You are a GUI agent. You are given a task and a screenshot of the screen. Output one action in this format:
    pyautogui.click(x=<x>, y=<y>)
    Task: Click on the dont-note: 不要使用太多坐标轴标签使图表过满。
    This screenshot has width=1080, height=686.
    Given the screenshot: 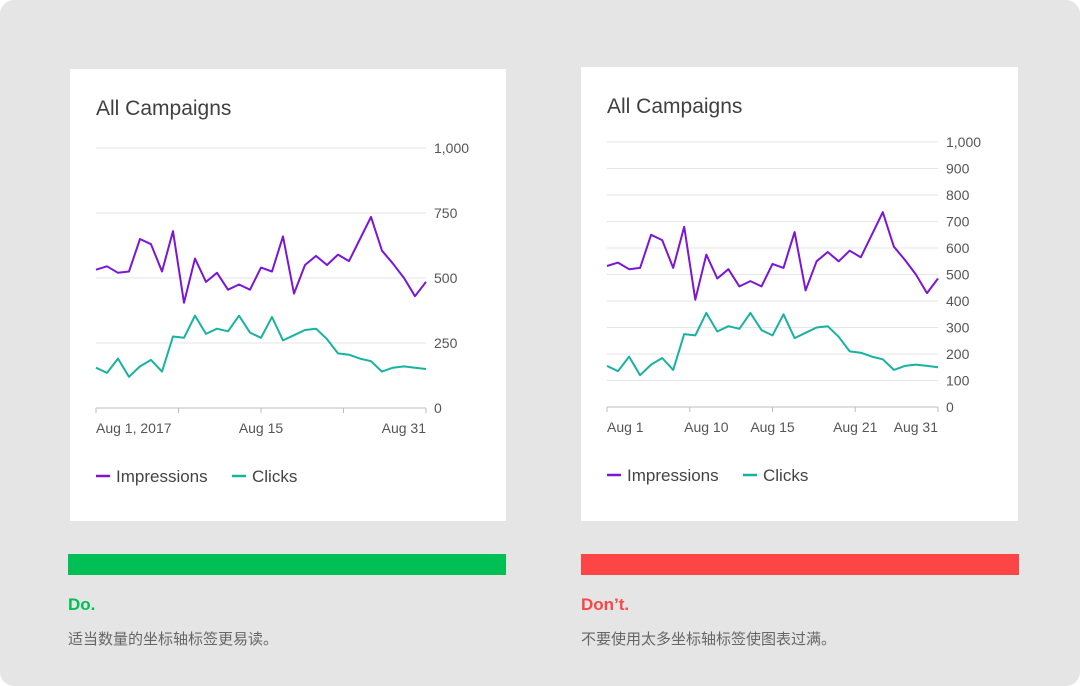 What is the action you would take?
    pyautogui.click(x=709, y=639)
    